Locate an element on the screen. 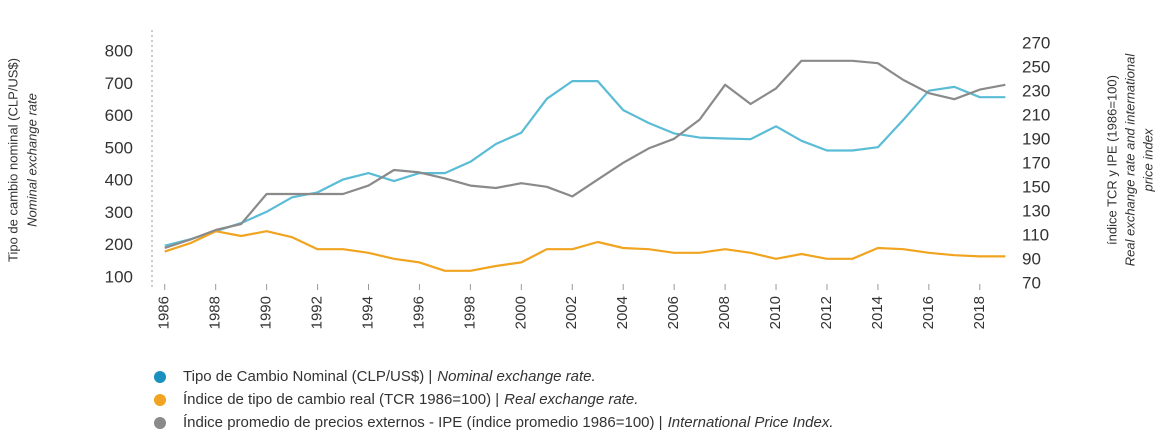 This screenshot has height=432, width=1158. y2-tick-label: 130 is located at coordinates (1036, 210).